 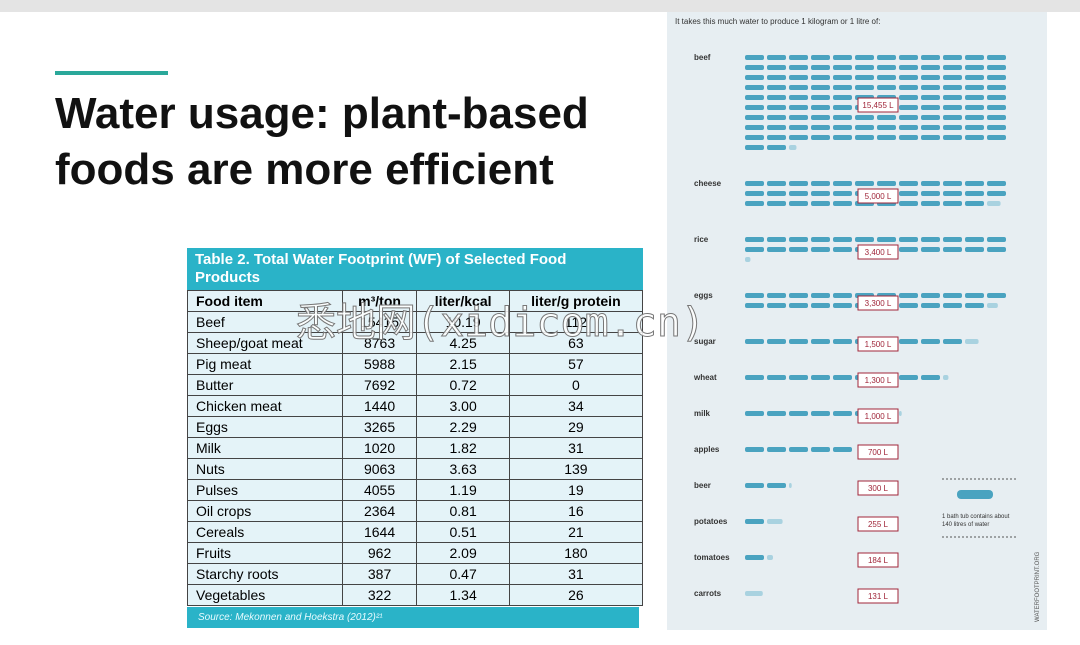 I want to click on table-cell: 962, so click(x=379, y=553).